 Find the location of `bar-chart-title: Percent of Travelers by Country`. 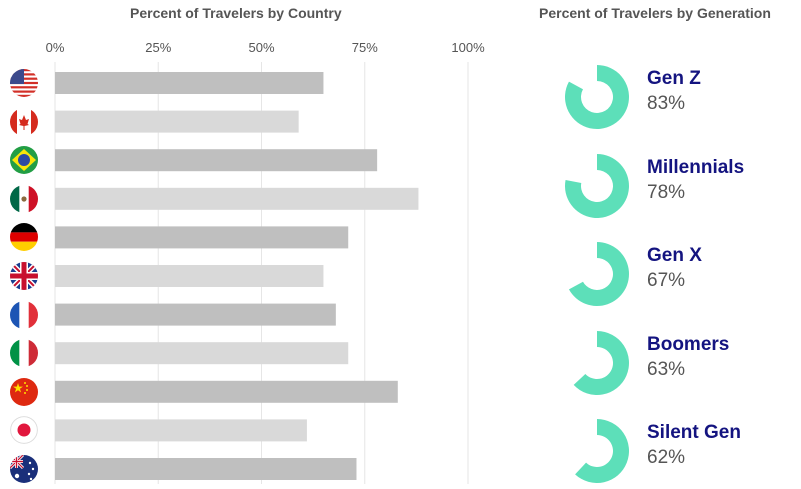

bar-chart-title: Percent of Travelers by Country is located at coordinates (236, 13).